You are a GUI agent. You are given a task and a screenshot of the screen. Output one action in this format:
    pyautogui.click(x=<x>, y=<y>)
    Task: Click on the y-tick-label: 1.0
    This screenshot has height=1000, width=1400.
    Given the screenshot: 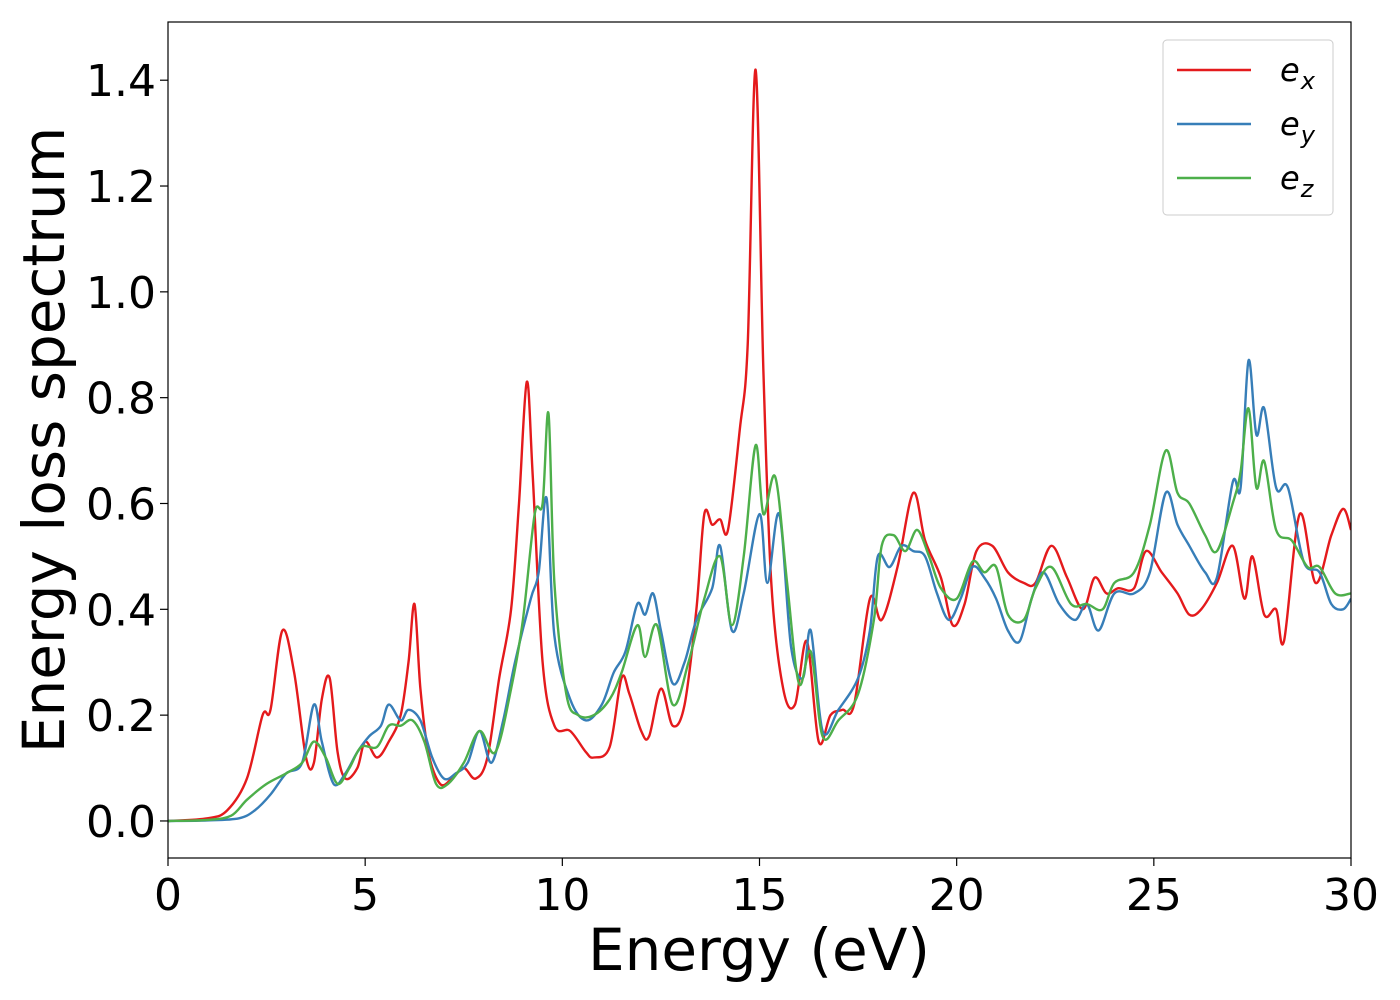 What is the action you would take?
    pyautogui.click(x=121, y=293)
    